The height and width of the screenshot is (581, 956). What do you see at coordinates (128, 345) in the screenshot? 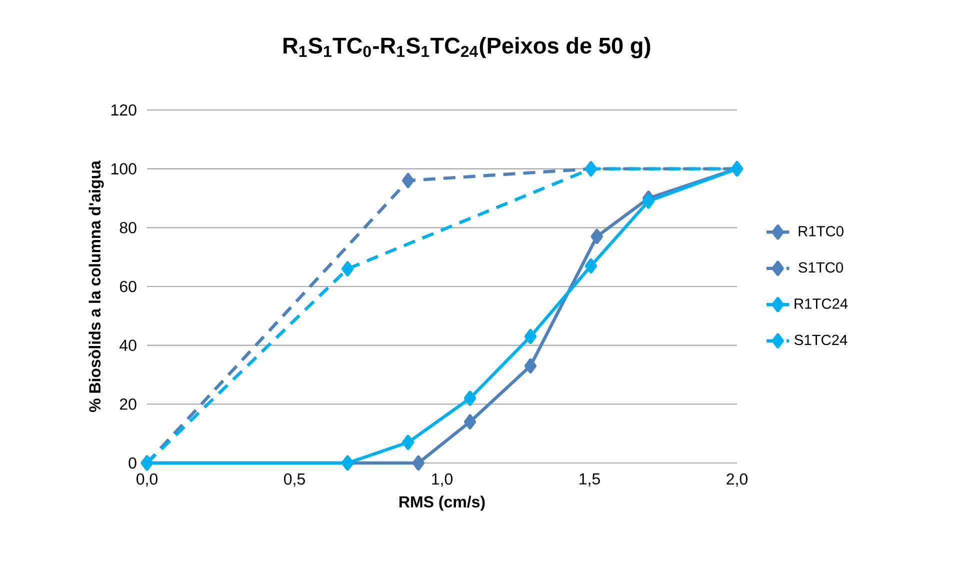
I see `y-tick-label: 40` at bounding box center [128, 345].